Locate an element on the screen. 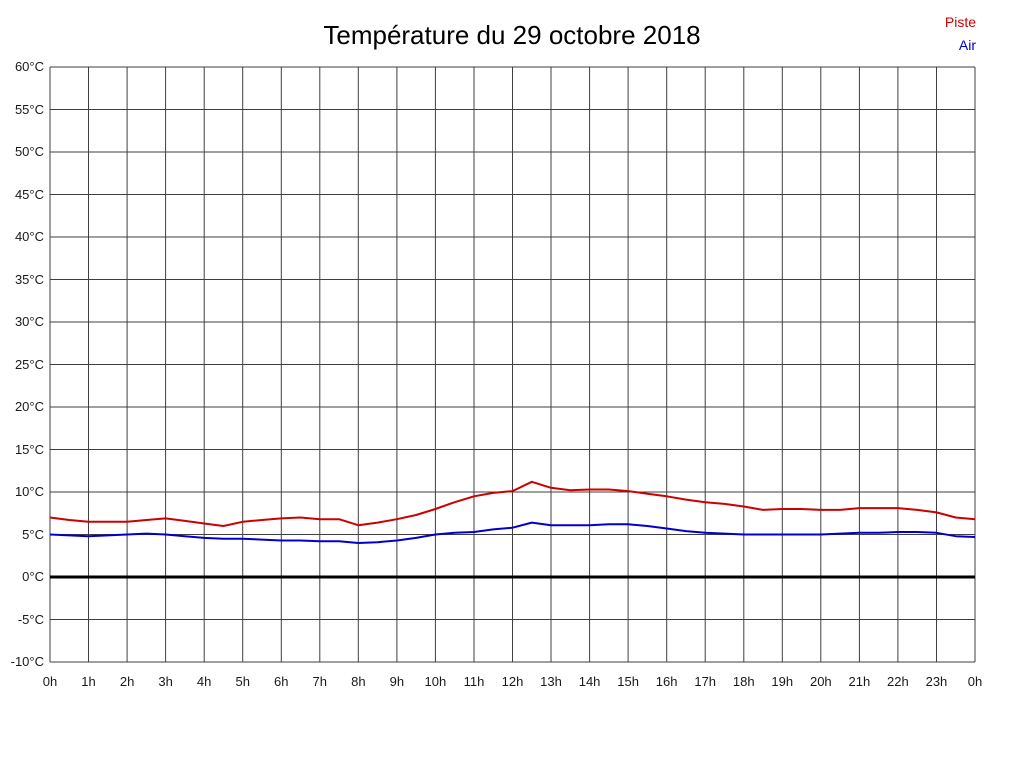  y-axis-tick-label: 30°C is located at coordinates (29, 321).